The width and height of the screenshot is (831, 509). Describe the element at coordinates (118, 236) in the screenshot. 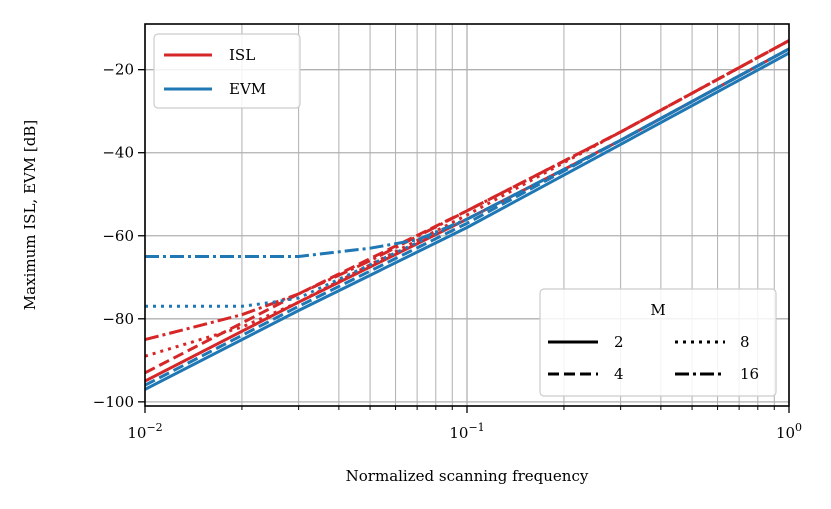

I see `y-tick-label: −60` at that location.